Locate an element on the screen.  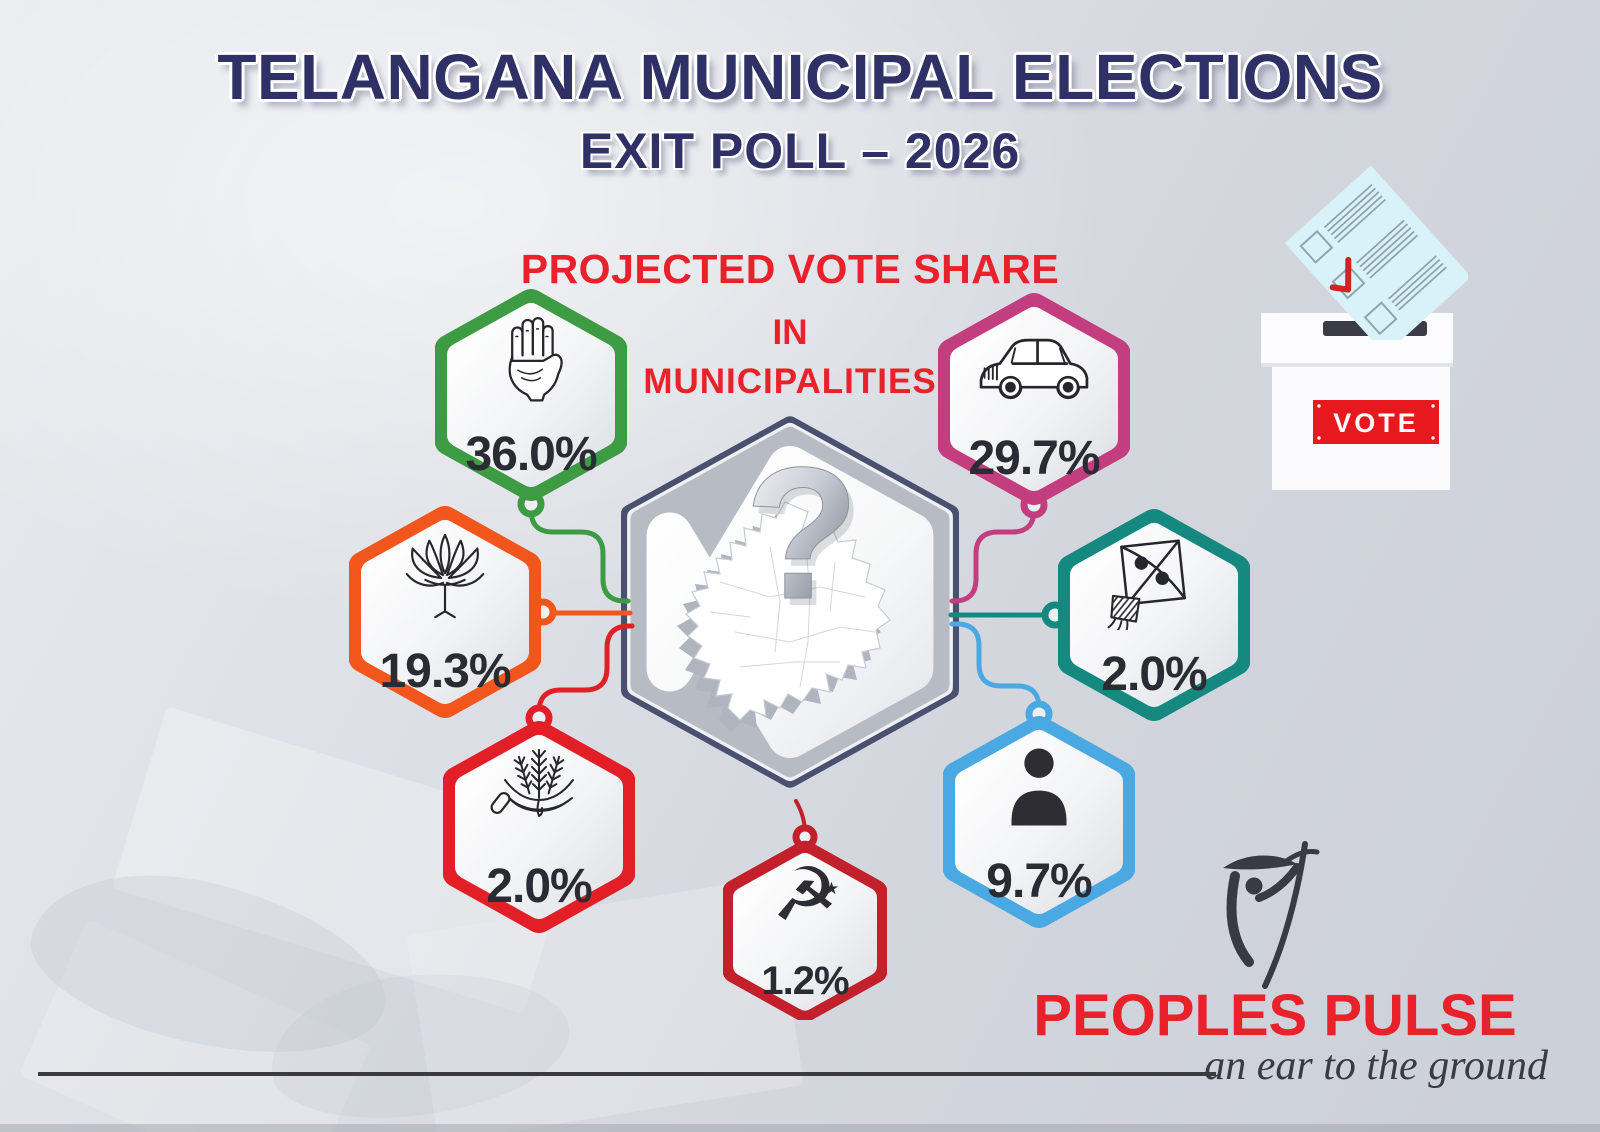
center-hexagon-telangana-map: ? ? is located at coordinates (790, 602).